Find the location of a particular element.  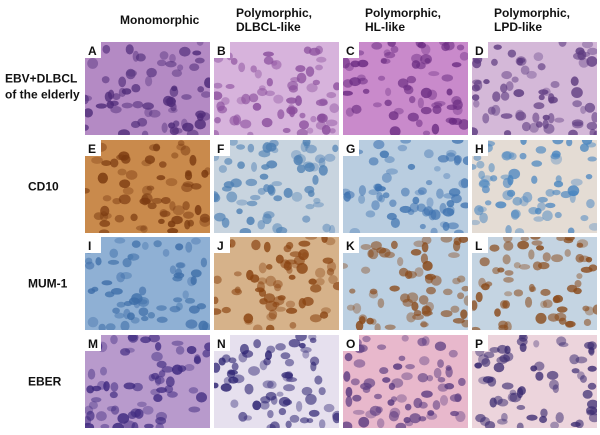

cells is located at coordinates (404, 381).